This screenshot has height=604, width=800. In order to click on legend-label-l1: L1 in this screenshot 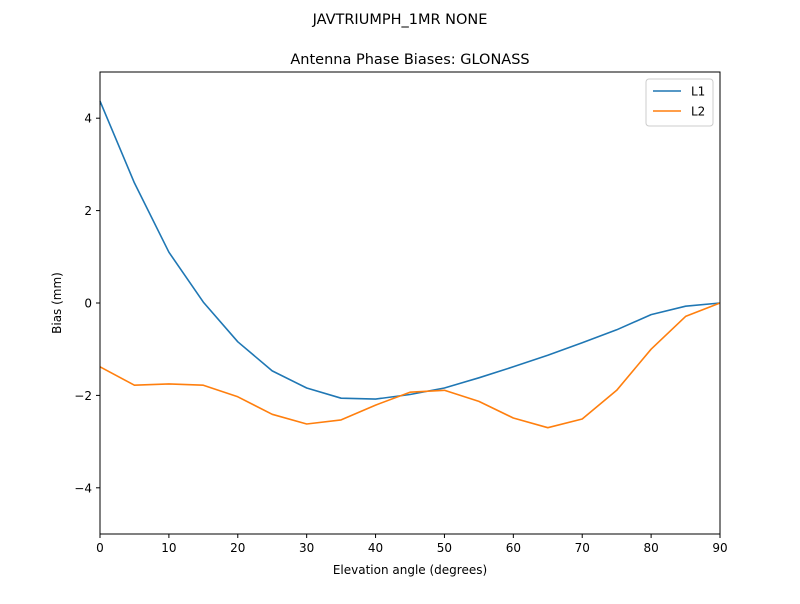, I will do `click(698, 92)`.